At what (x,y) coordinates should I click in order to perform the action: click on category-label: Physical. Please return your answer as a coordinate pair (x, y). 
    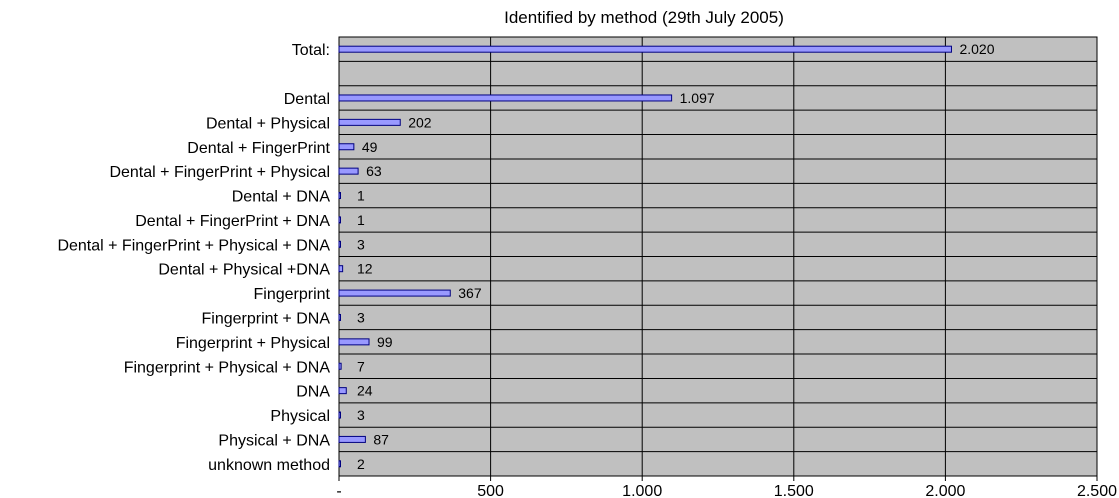
    Looking at the image, I should click on (300, 416).